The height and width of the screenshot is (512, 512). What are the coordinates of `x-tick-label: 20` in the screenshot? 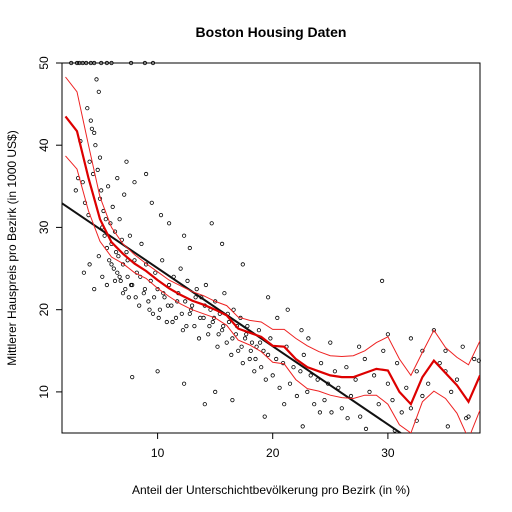 It's located at (273, 453).